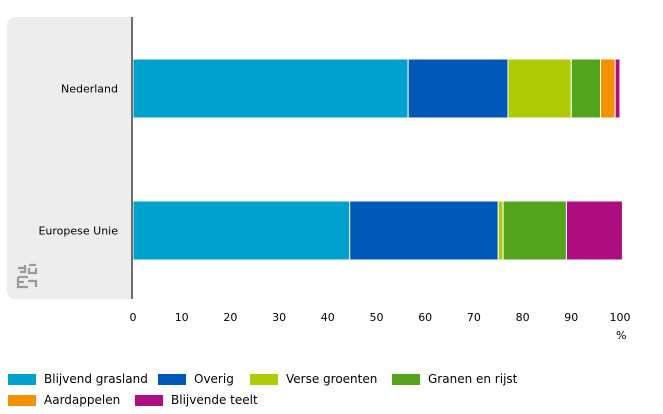  Describe the element at coordinates (328, 317) in the screenshot. I see `x-tick-label: 40` at that location.